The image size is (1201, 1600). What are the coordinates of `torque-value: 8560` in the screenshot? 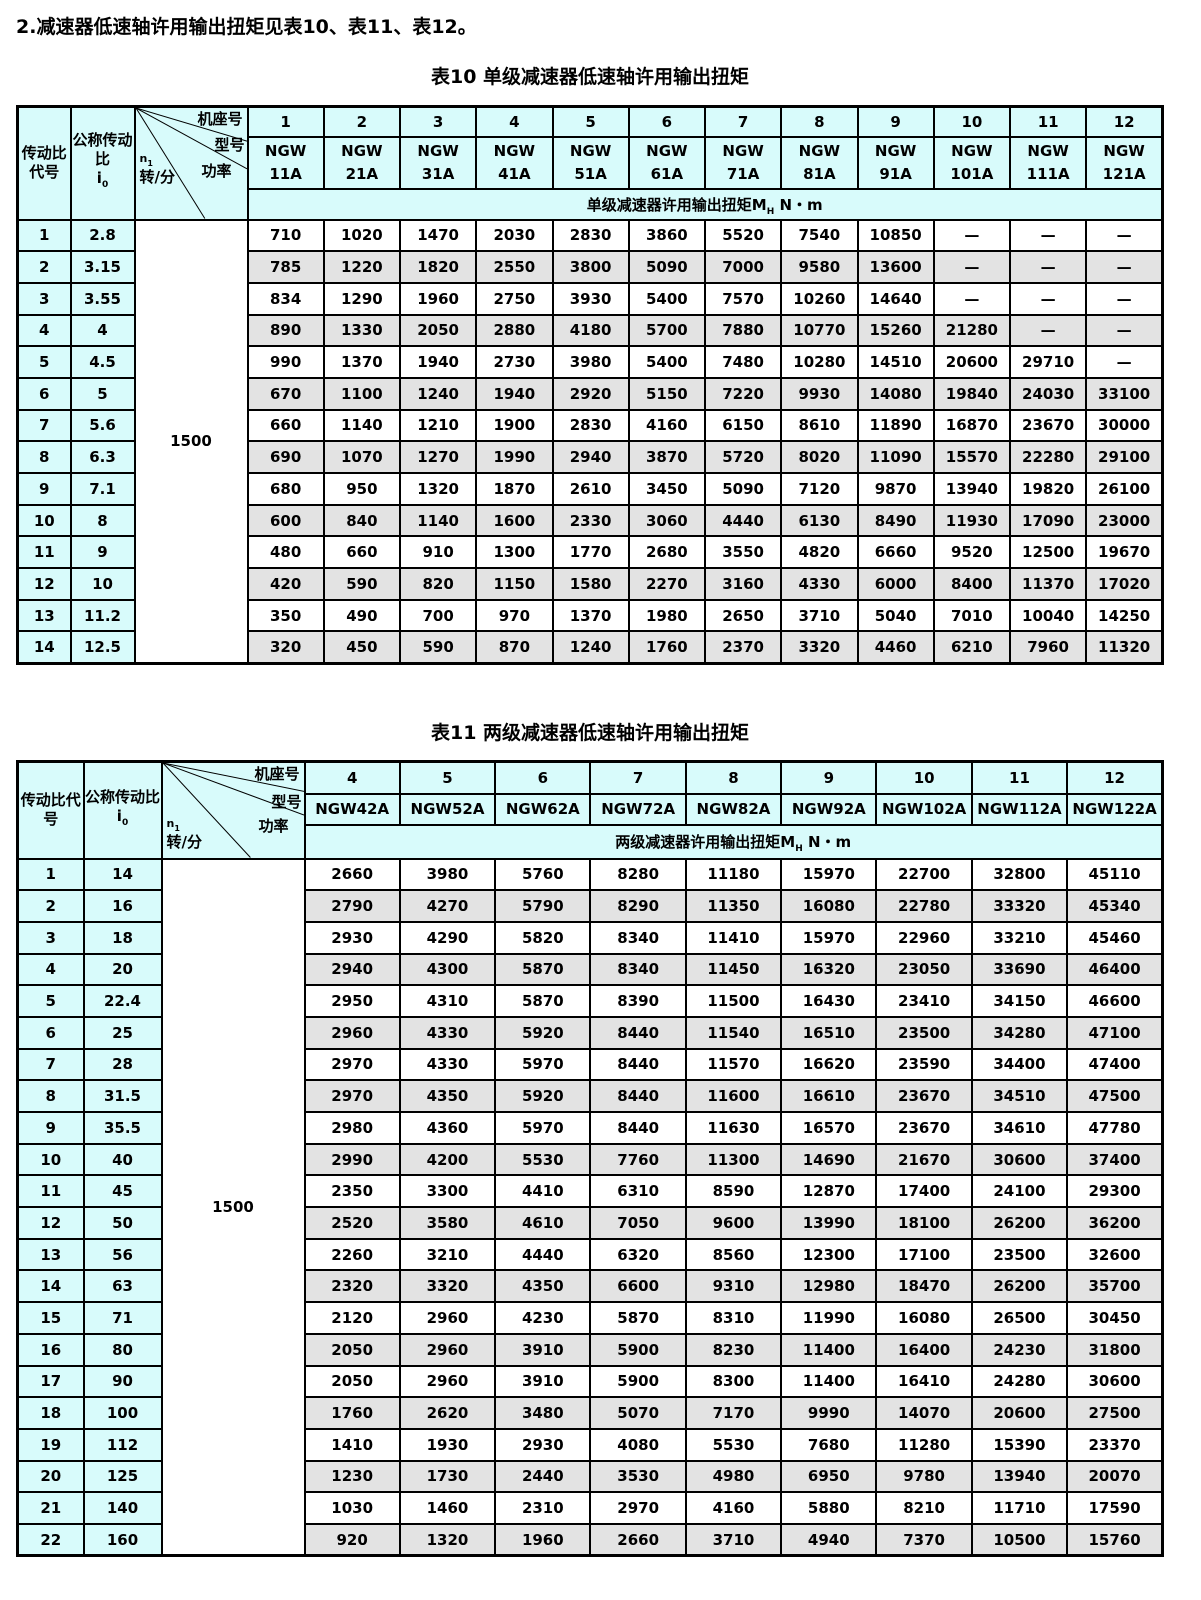 It's located at (733, 1254).